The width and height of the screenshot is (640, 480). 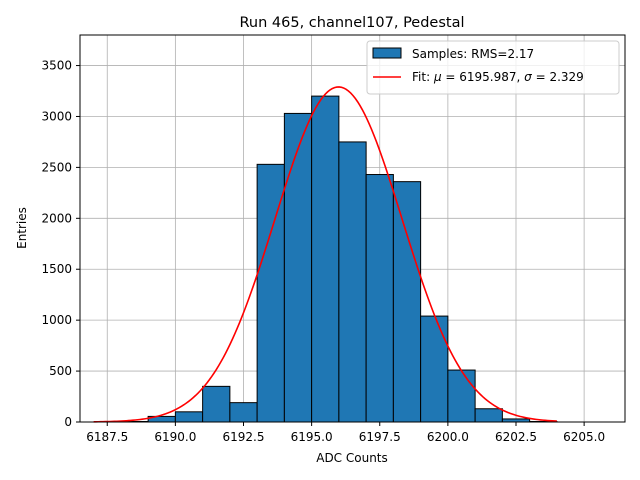 What do you see at coordinates (528, 77) in the screenshot?
I see `legend-fit-sigma-symbol: σ` at bounding box center [528, 77].